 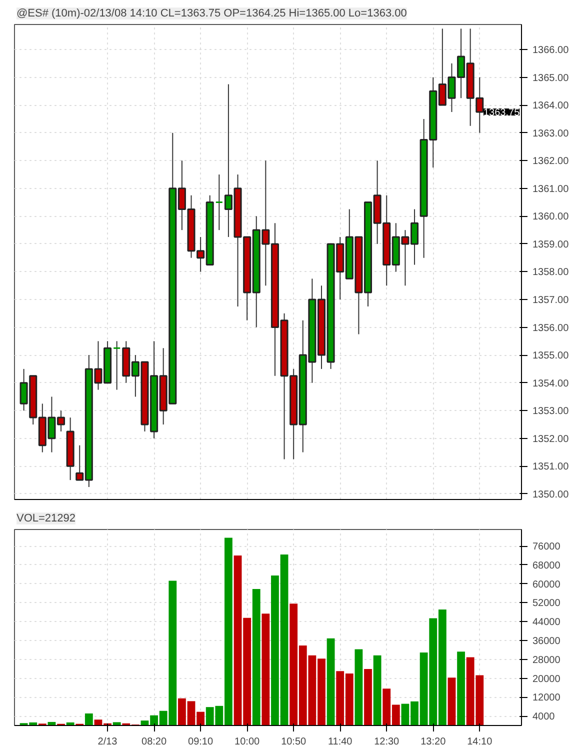 I want to click on y-tick-label: 1355.00, so click(x=551, y=356).